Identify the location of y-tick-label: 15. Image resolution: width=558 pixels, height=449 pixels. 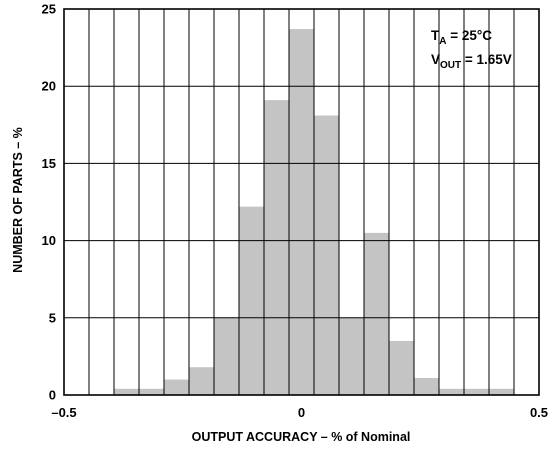
(49, 163).